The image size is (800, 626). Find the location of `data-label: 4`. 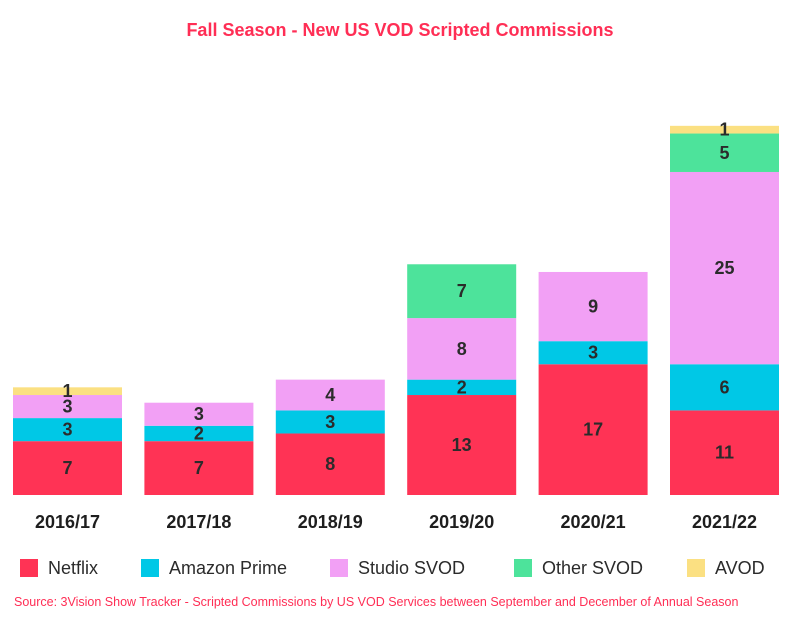

data-label: 4 is located at coordinates (330, 395).